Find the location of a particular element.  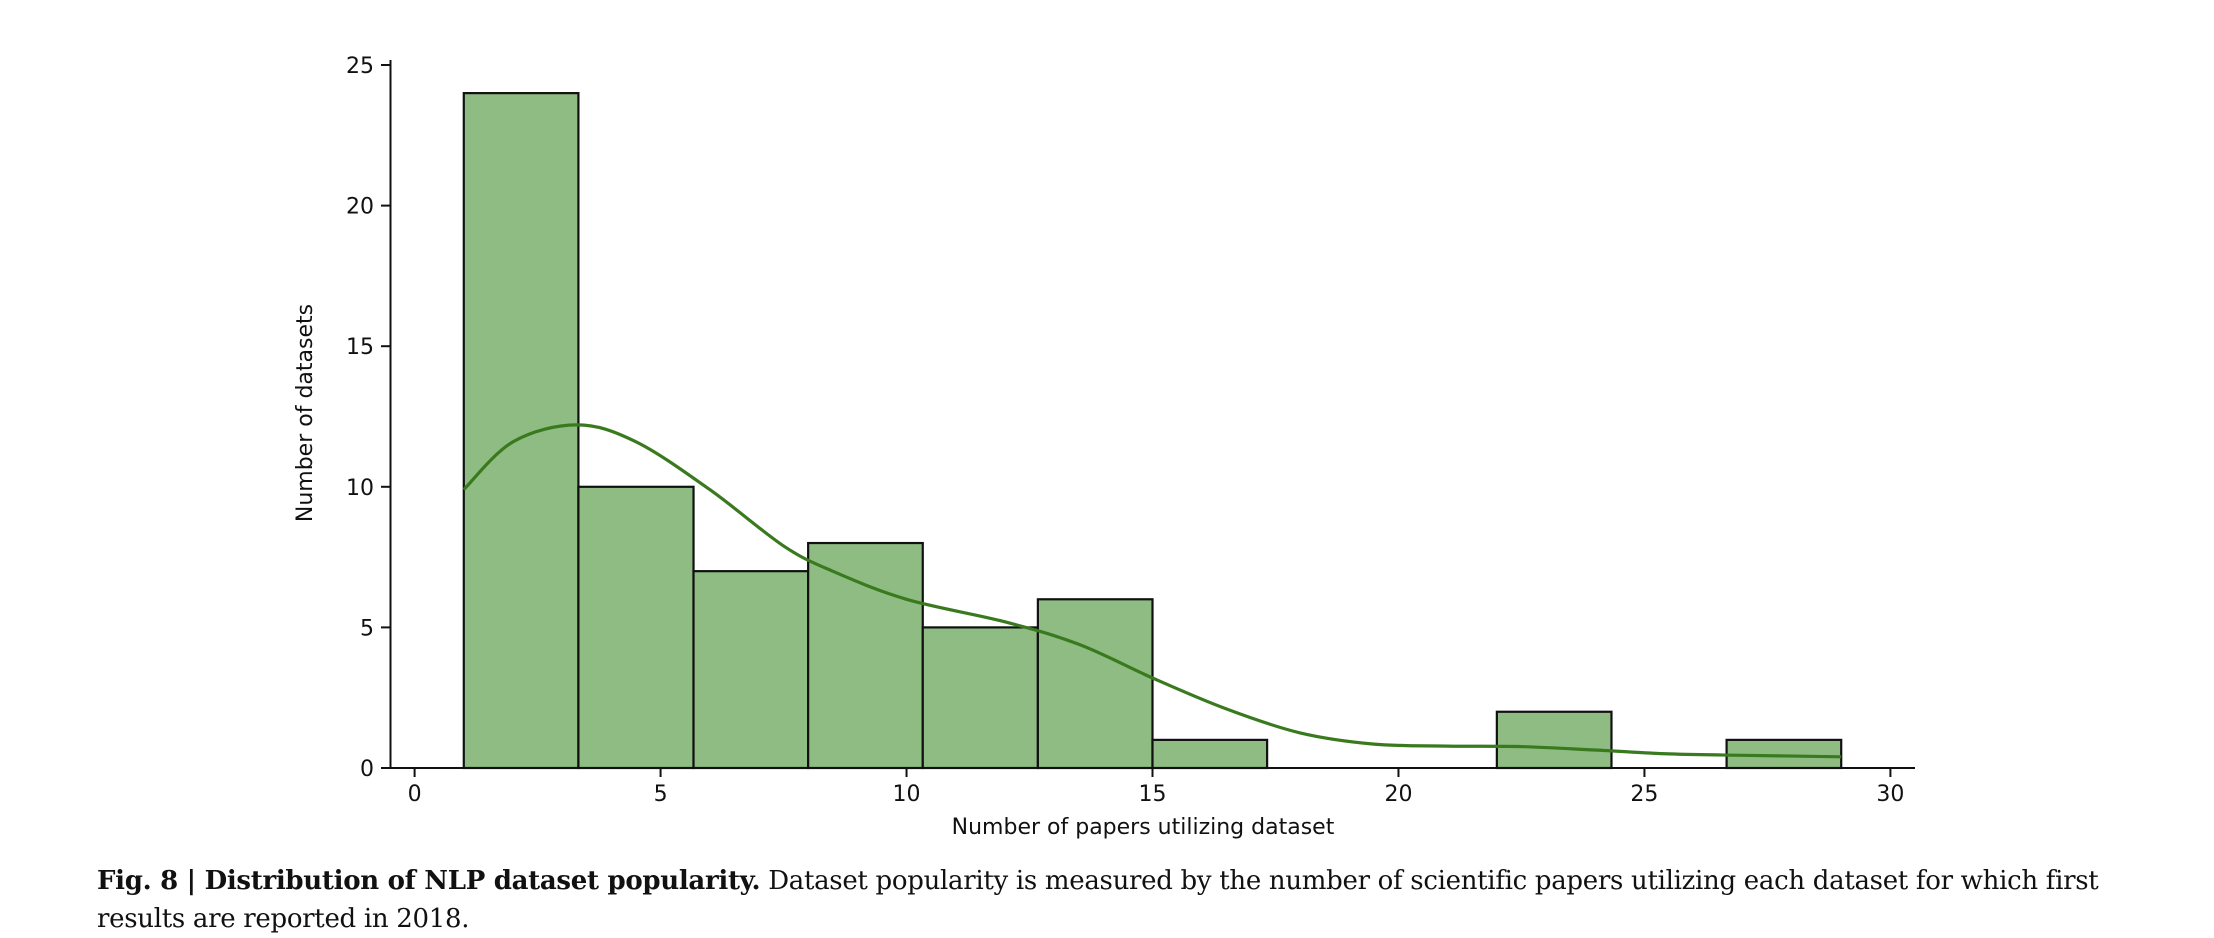

y-tick-label-10: 10 is located at coordinates (360, 488).